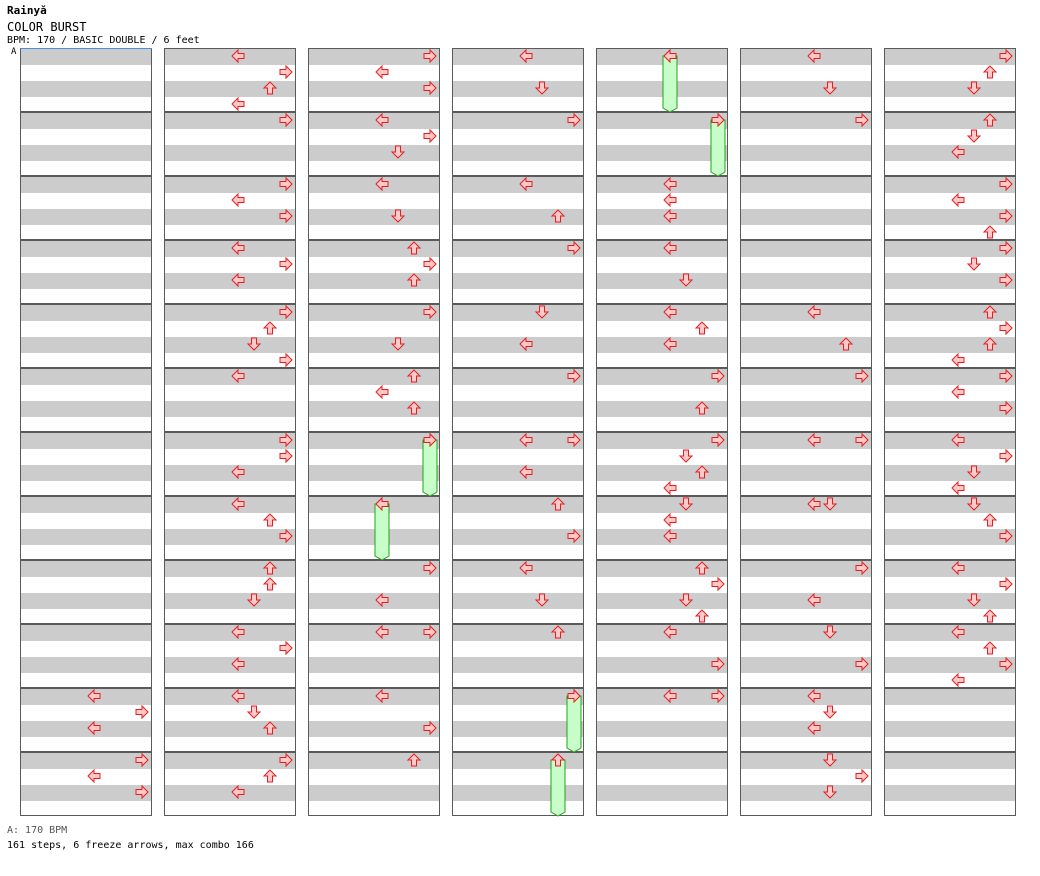 This screenshot has height=876, width=1040. What do you see at coordinates (718, 120) in the screenshot?
I see `freeze-head-right-icon` at bounding box center [718, 120].